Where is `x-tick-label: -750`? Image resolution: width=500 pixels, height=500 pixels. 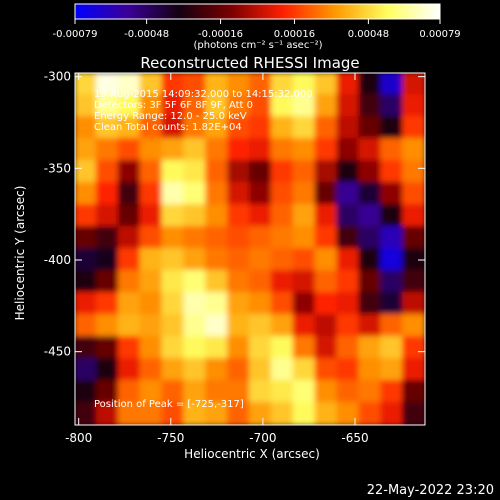
x-tick-label: -750 is located at coordinates (170, 438).